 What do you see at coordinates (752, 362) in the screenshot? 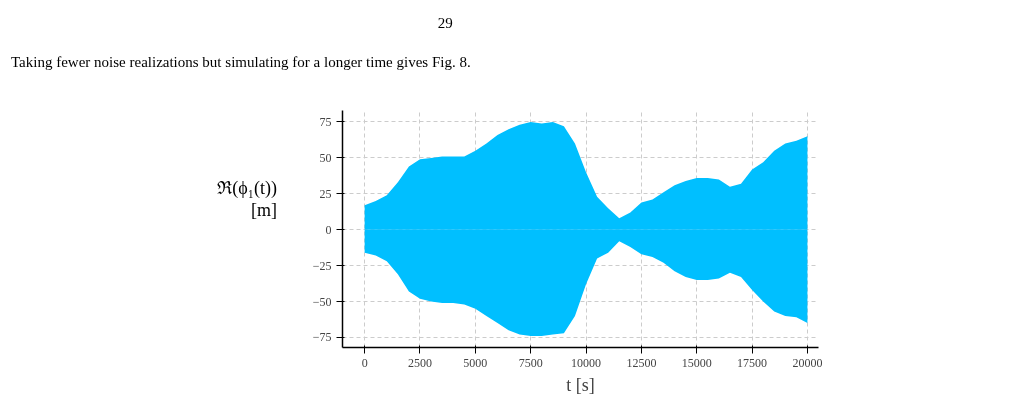
I see `x-tick-label: 17500` at bounding box center [752, 362].